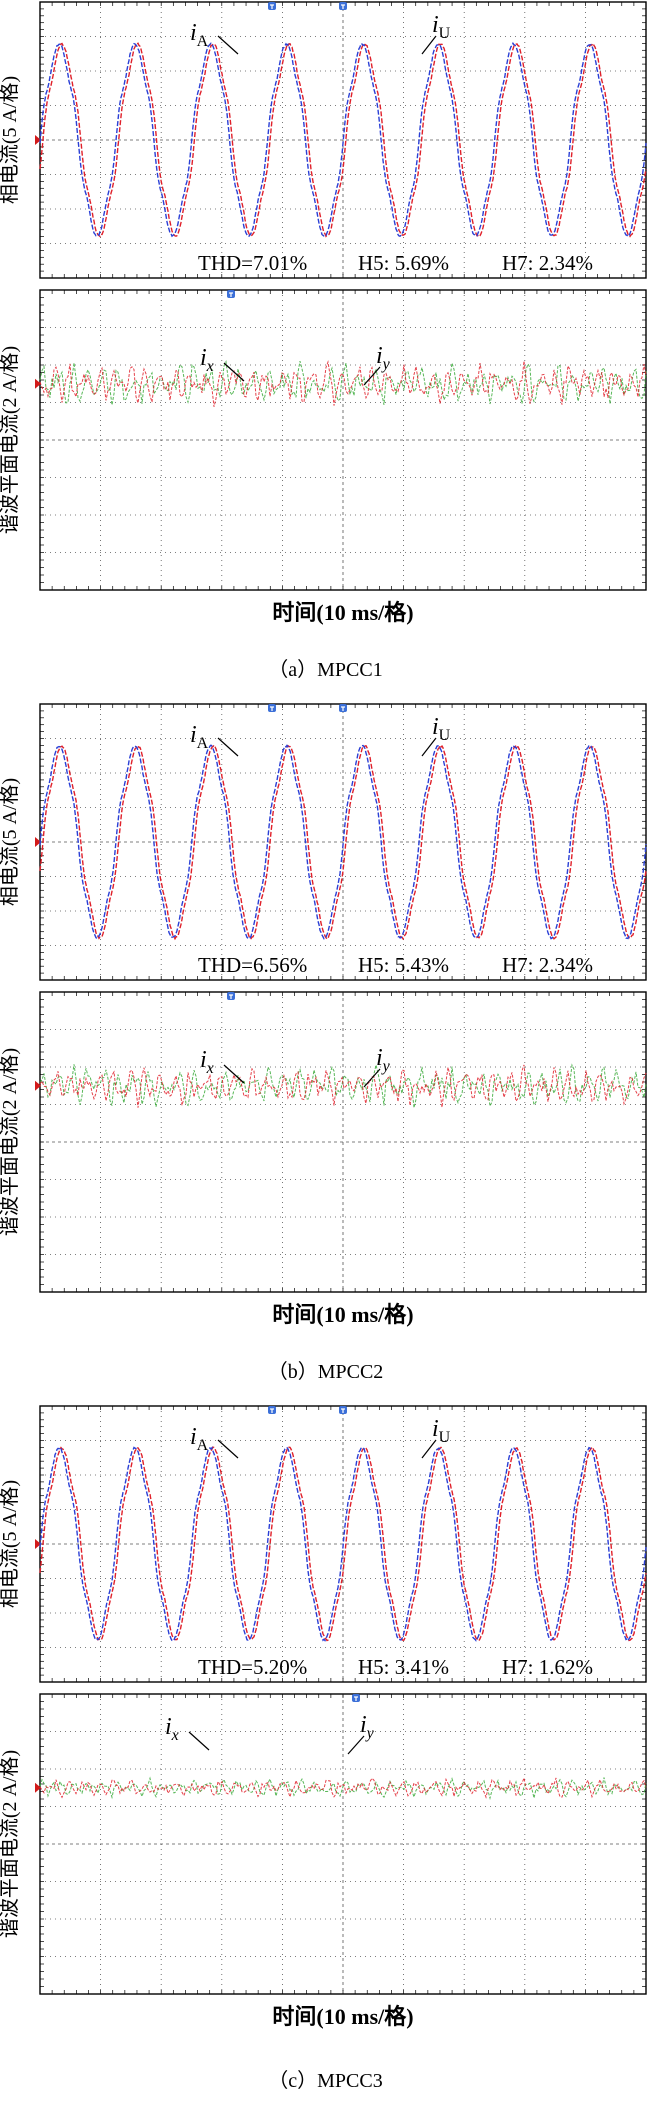 The width and height of the screenshot is (651, 2107). I want to click on thd-value: THD=7.01%, so click(252, 263).